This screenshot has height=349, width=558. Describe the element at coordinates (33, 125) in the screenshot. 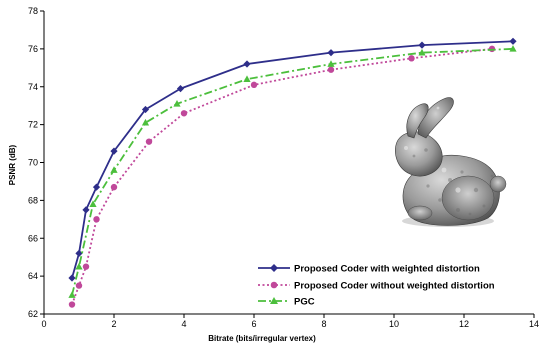

I see `y-tick-label: 72` at that location.